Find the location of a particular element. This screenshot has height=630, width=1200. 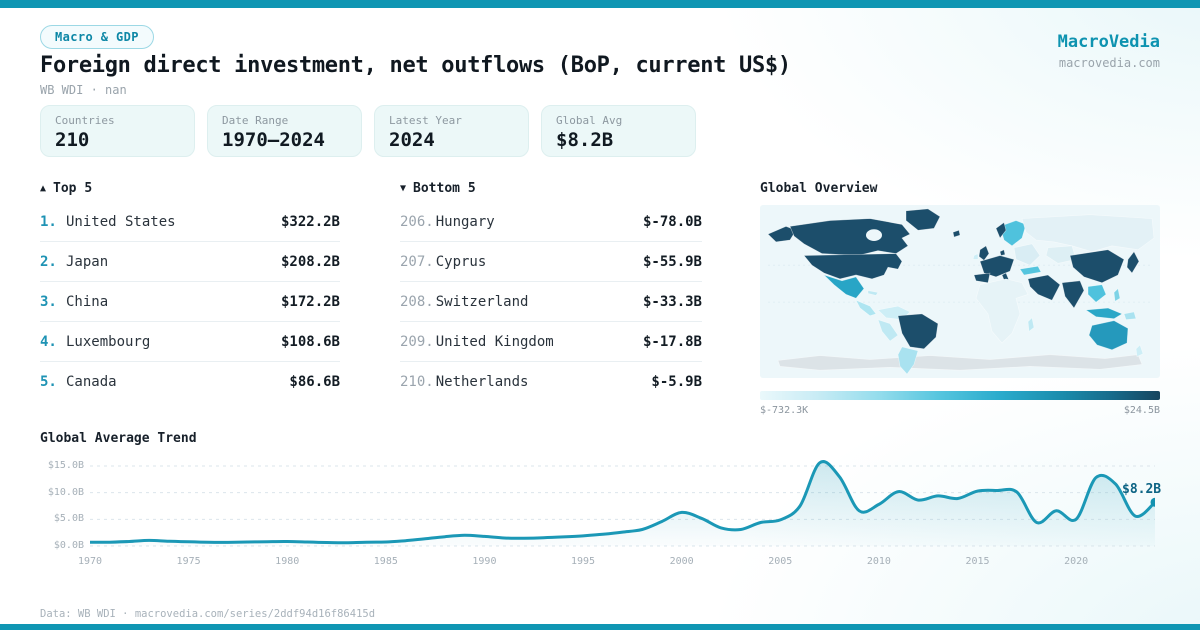

y-axis-tick: $15.0B is located at coordinates (65, 465).